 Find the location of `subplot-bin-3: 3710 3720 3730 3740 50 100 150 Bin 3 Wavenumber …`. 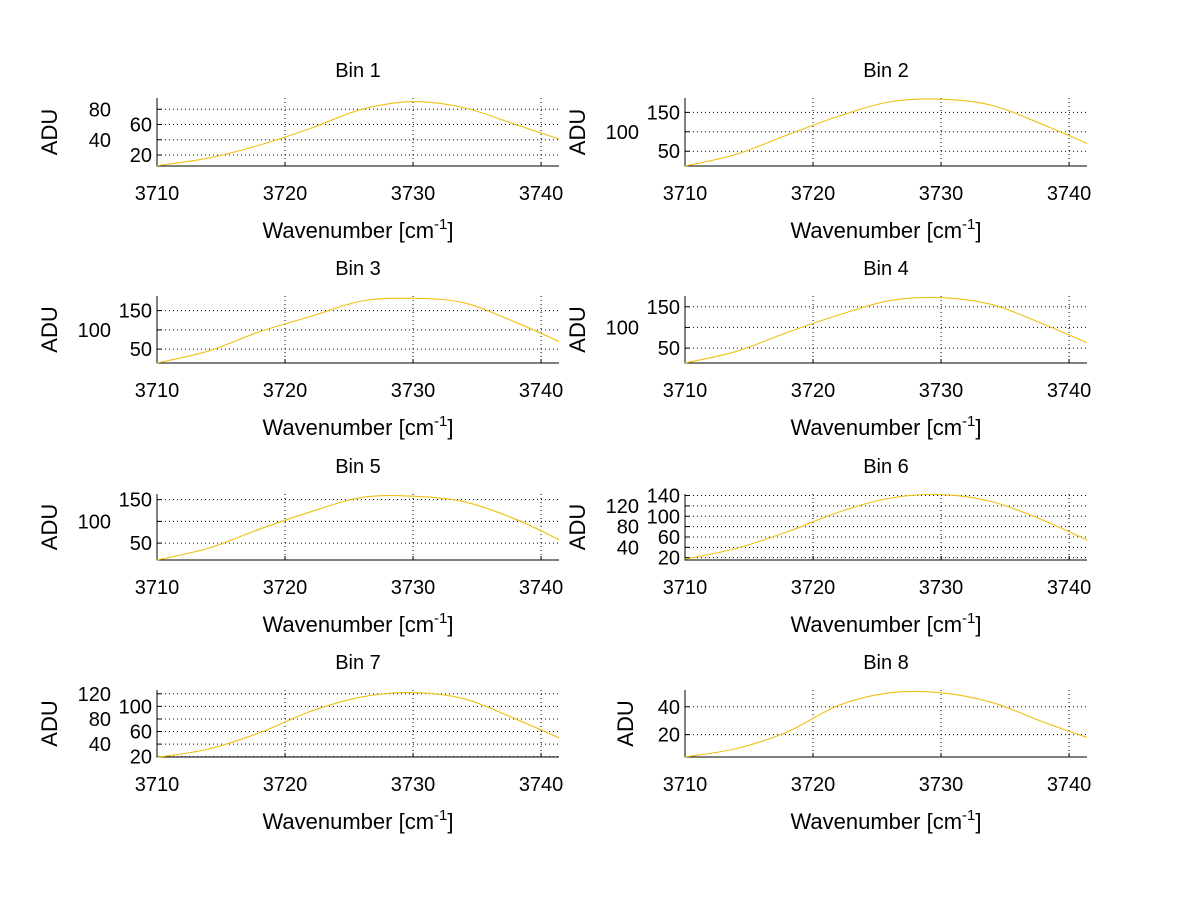

subplot-bin-3: 3710 3720 3730 3740 50 100 150 Bin 3 Wavenumber … is located at coordinates (300, 349).